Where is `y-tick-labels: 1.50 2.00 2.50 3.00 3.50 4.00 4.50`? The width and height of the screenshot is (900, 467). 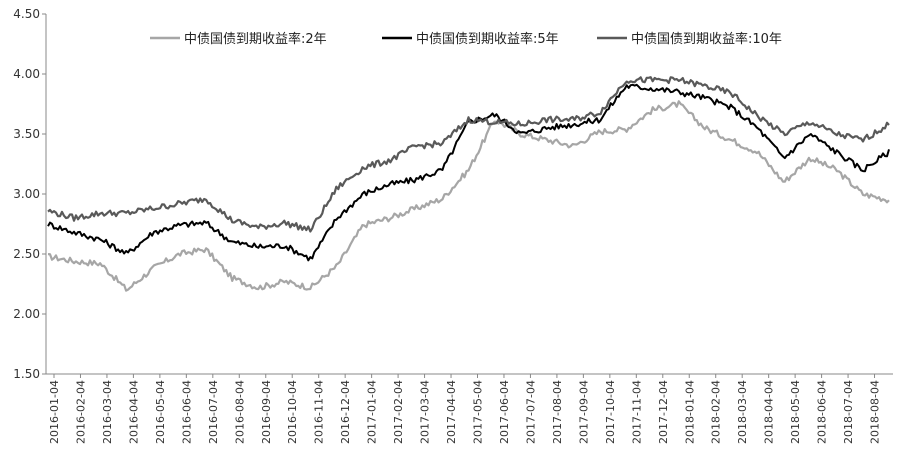
y-tick-labels: 1.50 2.00 2.50 3.00 3.50 4.00 4.50 is located at coordinates (26, 194).